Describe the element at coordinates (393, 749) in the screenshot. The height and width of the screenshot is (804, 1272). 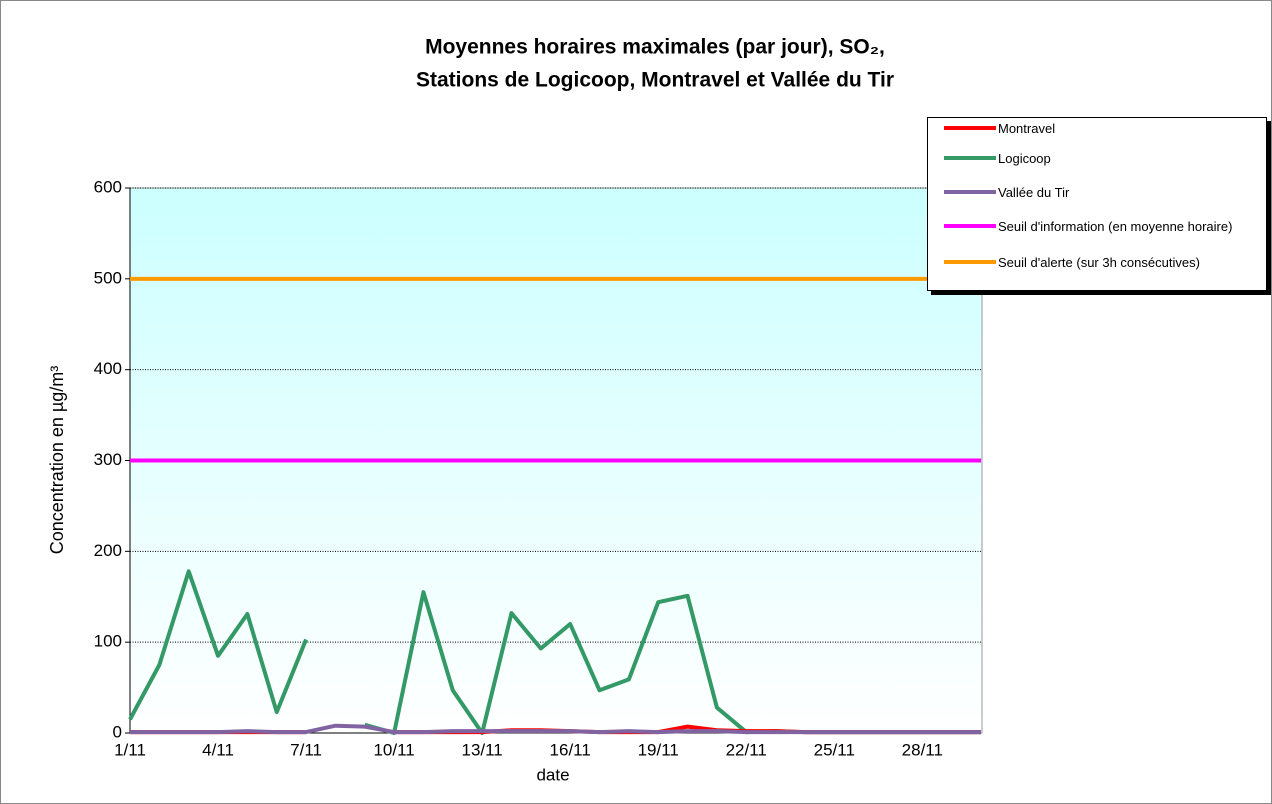
I see `x-tick-label: 10/11` at that location.